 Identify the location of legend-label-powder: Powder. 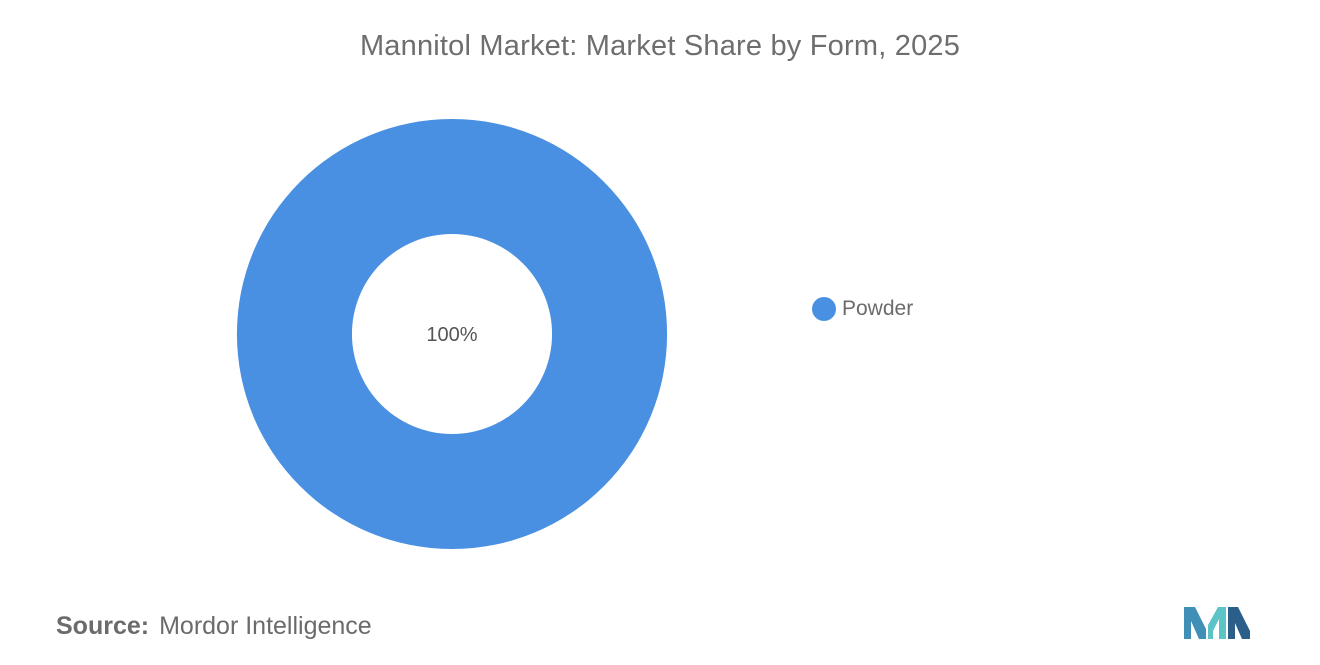
(878, 308).